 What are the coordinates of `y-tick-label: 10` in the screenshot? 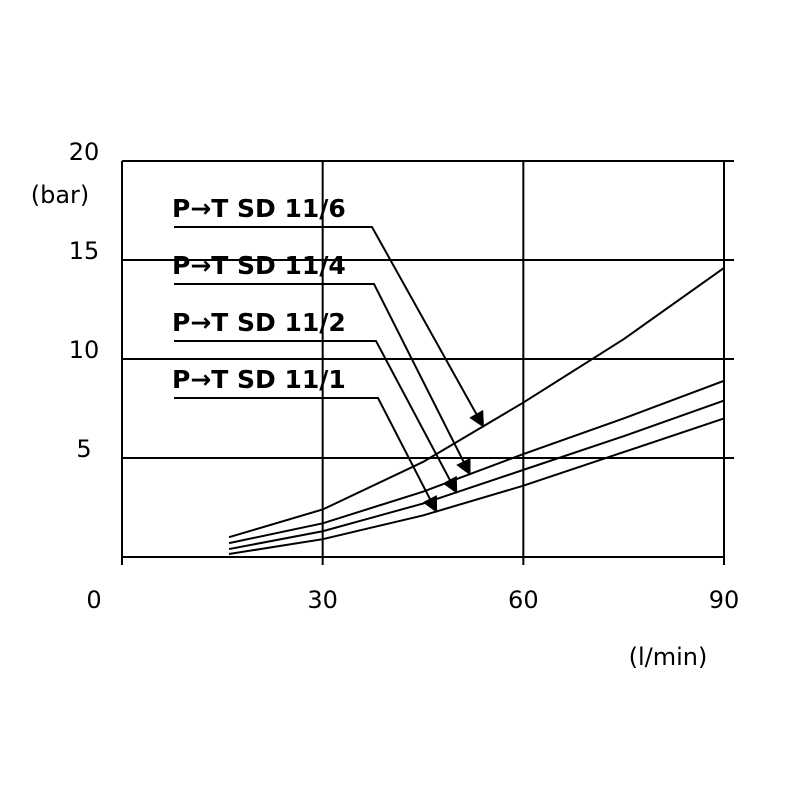 It's located at (84, 350).